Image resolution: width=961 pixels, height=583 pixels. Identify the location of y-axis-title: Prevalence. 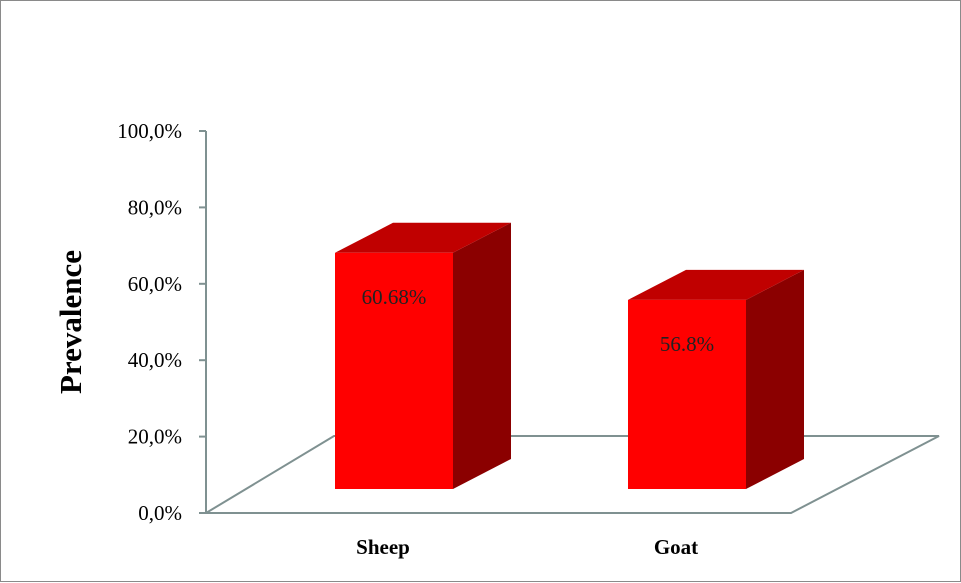
(70, 322).